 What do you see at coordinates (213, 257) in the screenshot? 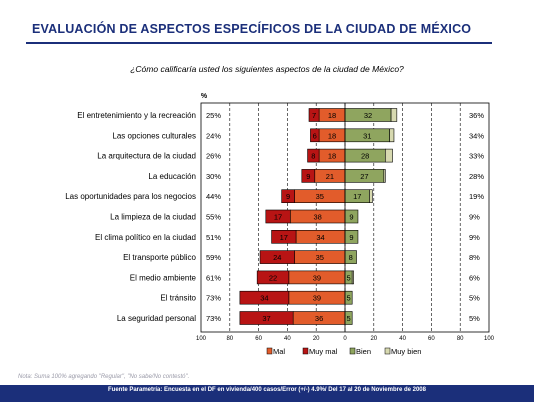
I see `negative-total-label: 59%` at bounding box center [213, 257].